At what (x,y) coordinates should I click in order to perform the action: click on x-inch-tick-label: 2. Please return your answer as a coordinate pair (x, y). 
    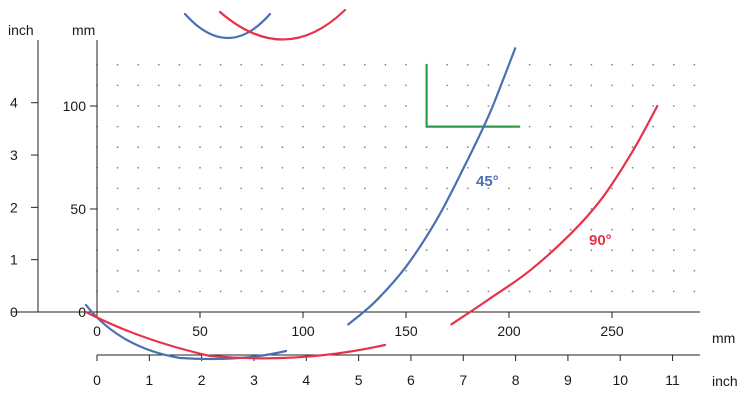
    Looking at the image, I should click on (202, 380).